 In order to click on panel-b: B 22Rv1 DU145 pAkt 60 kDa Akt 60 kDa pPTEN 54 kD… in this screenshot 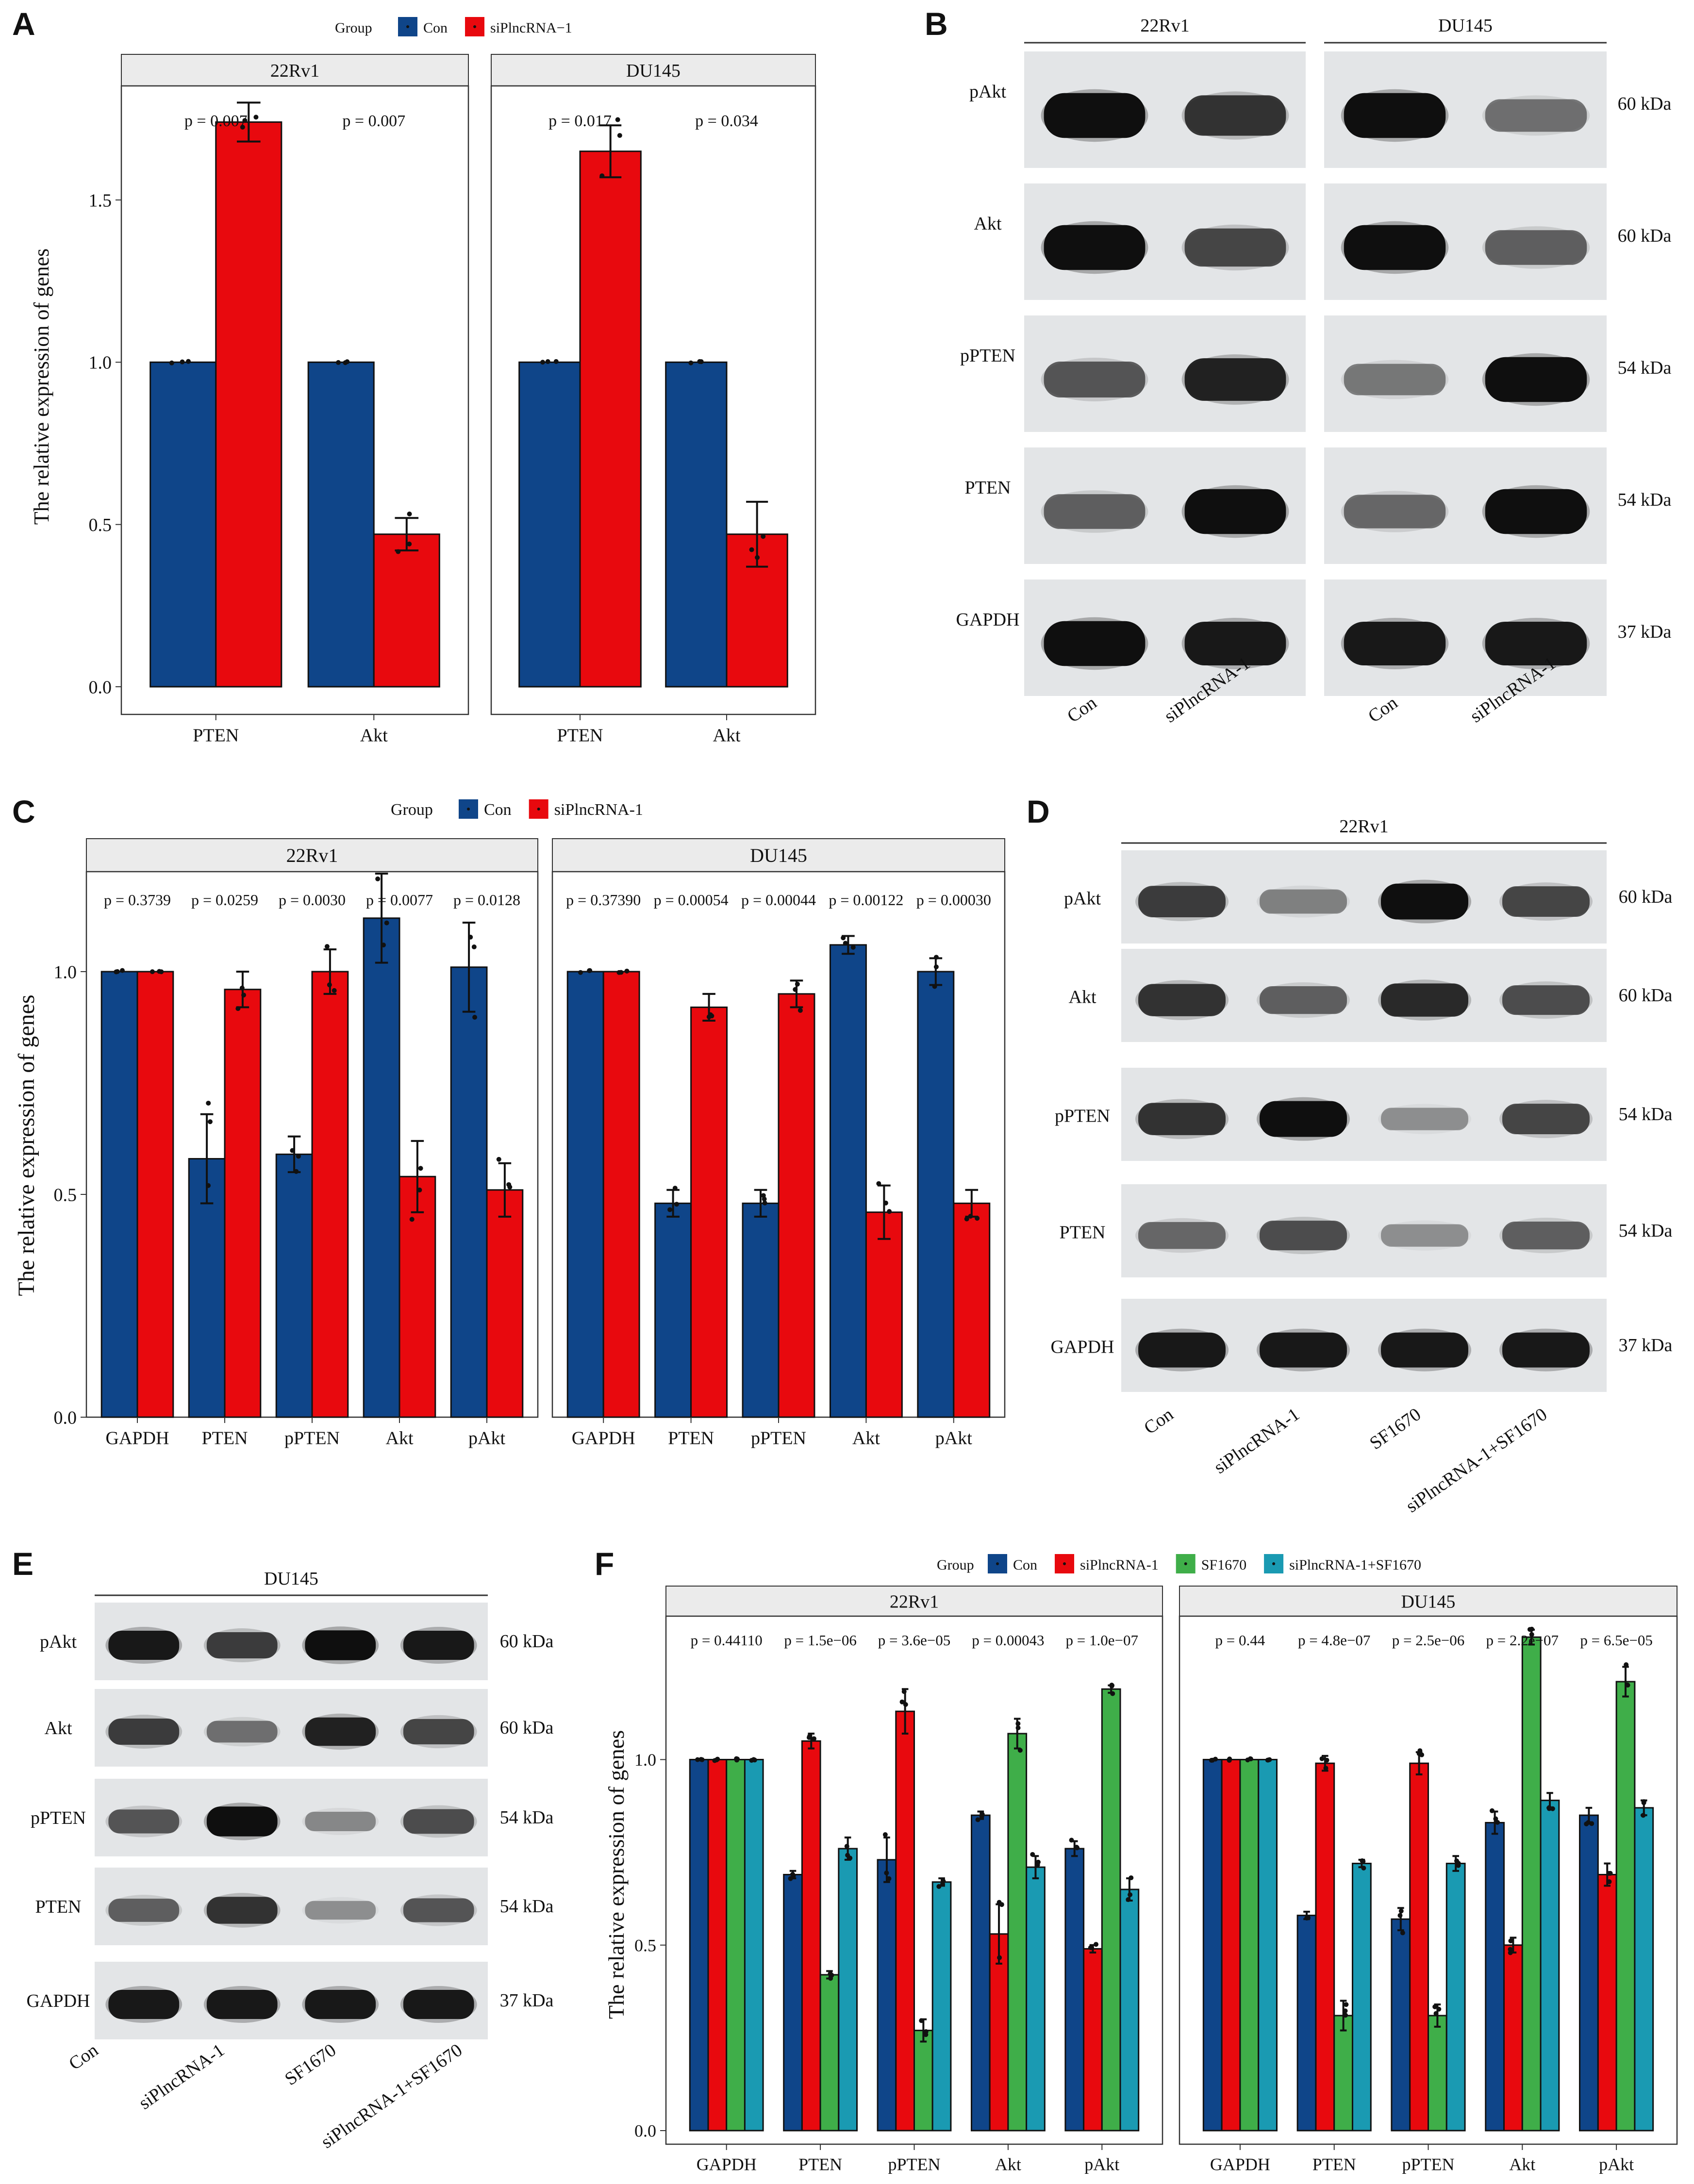, I will do `click(1299, 366)`.